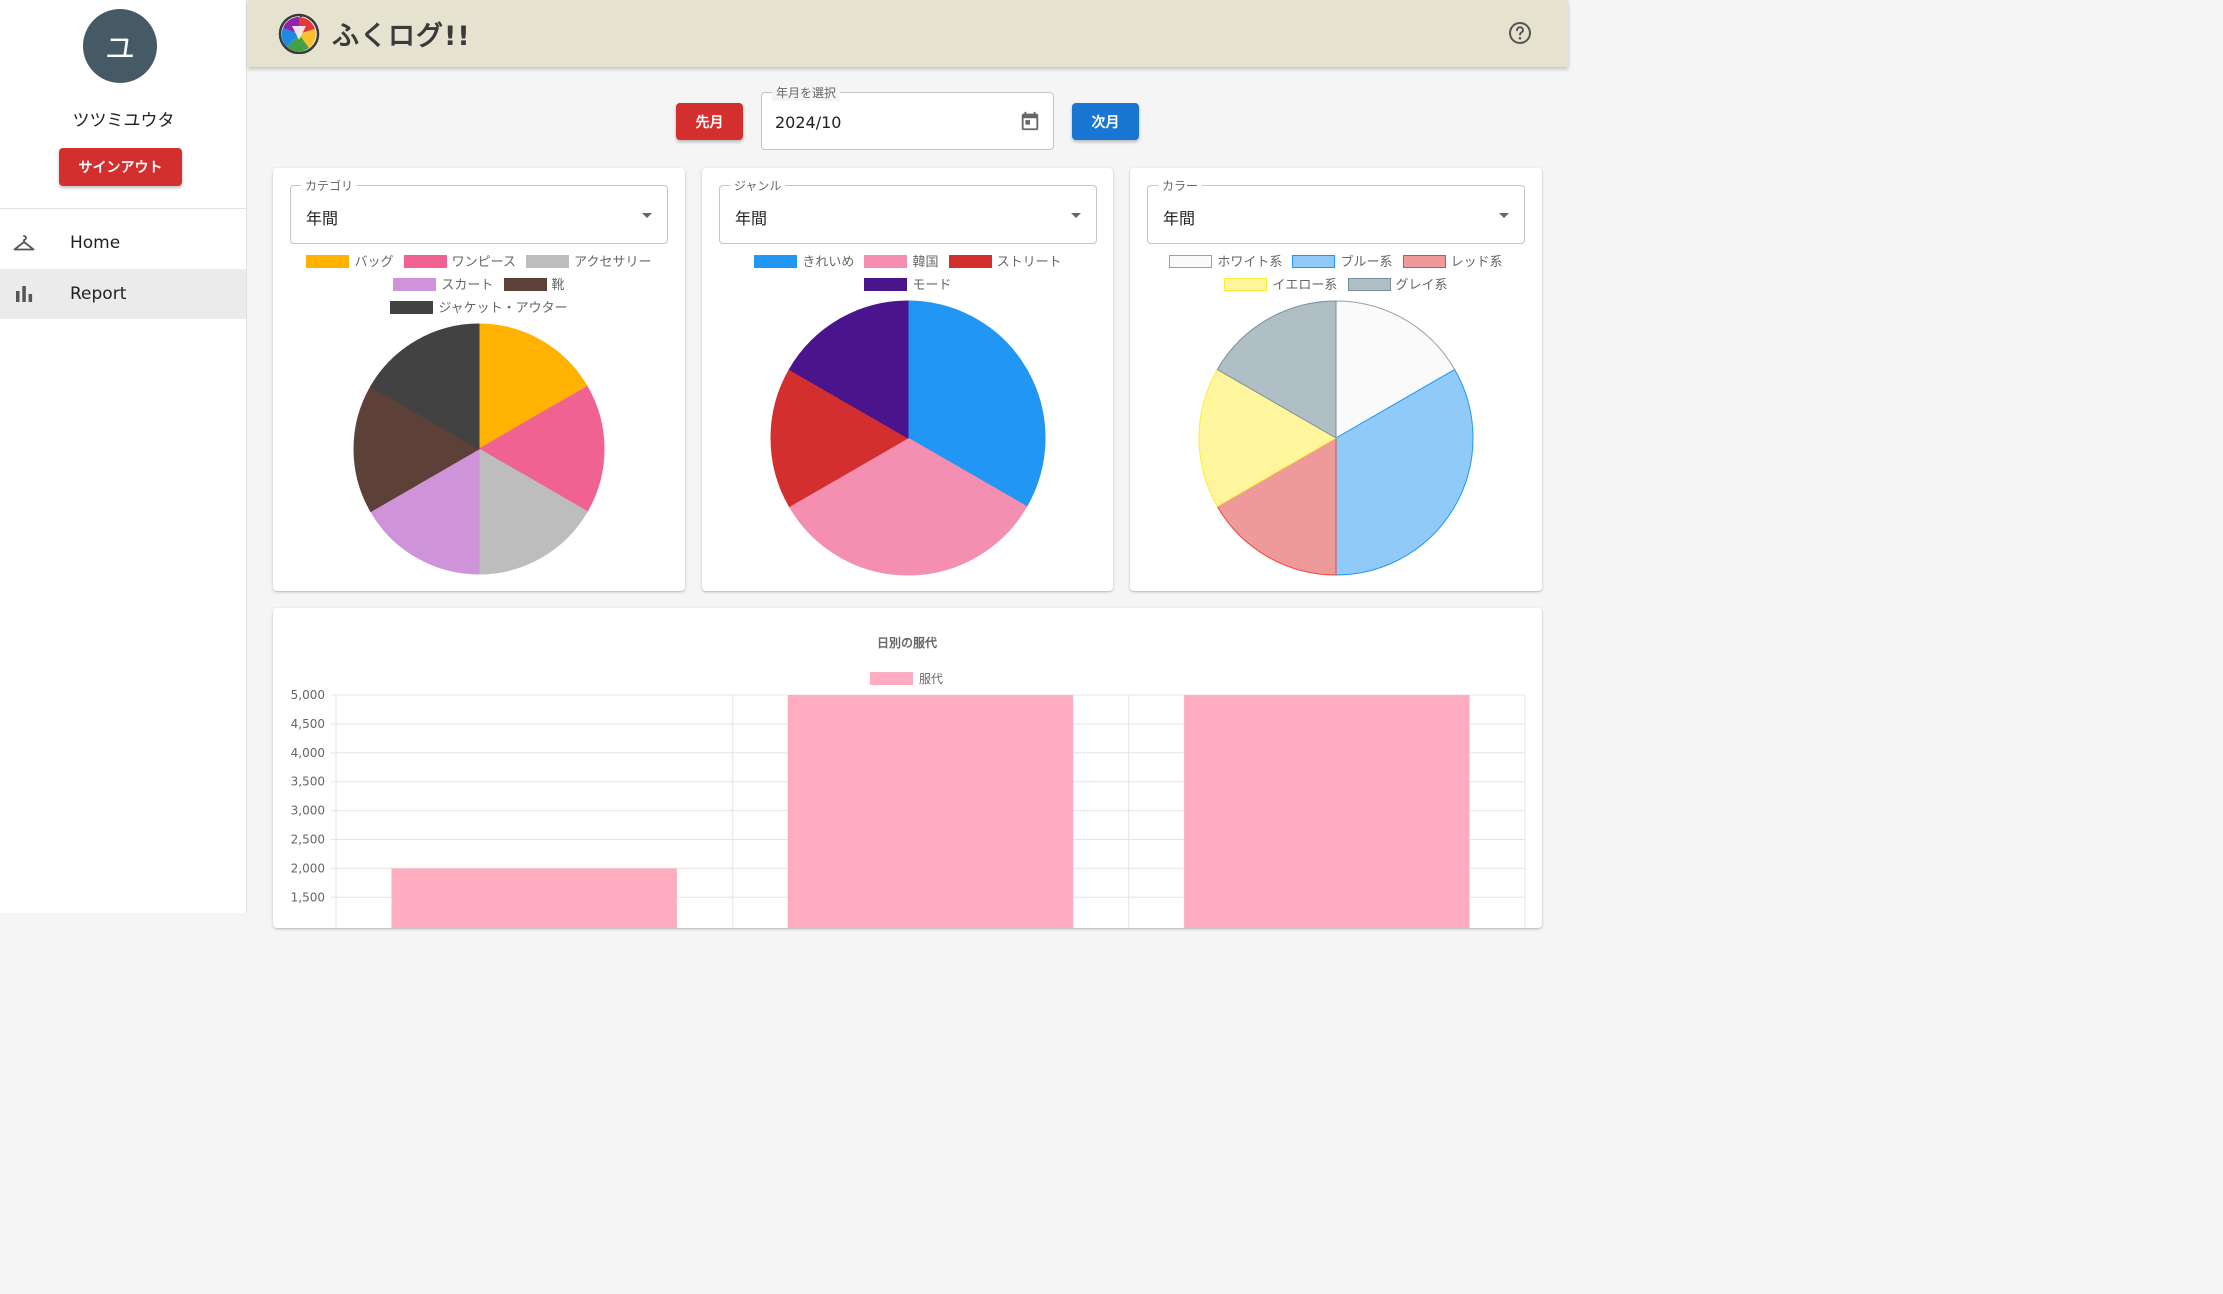 Image resolution: width=2223 pixels, height=1294 pixels. What do you see at coordinates (907, 642) in the screenshot?
I see `chart-title: 日別の服代` at bounding box center [907, 642].